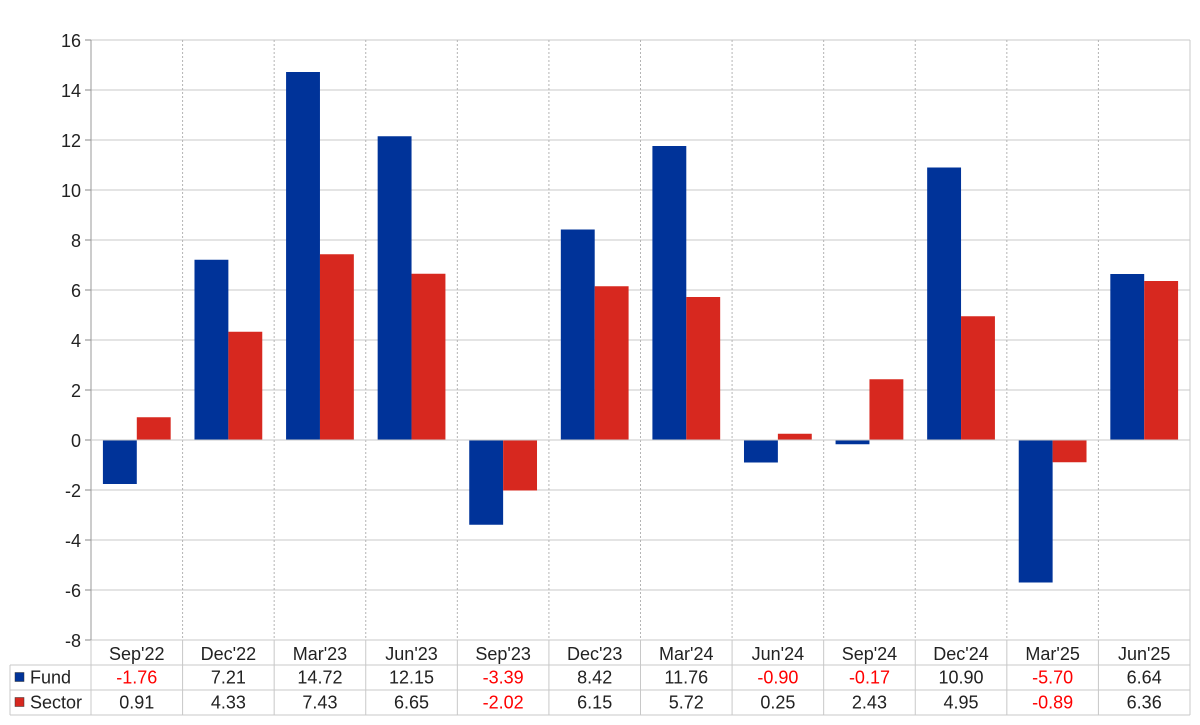 This screenshot has height=725, width=1200. What do you see at coordinates (503, 654) in the screenshot?
I see `x-tick-label: Sep'23` at bounding box center [503, 654].